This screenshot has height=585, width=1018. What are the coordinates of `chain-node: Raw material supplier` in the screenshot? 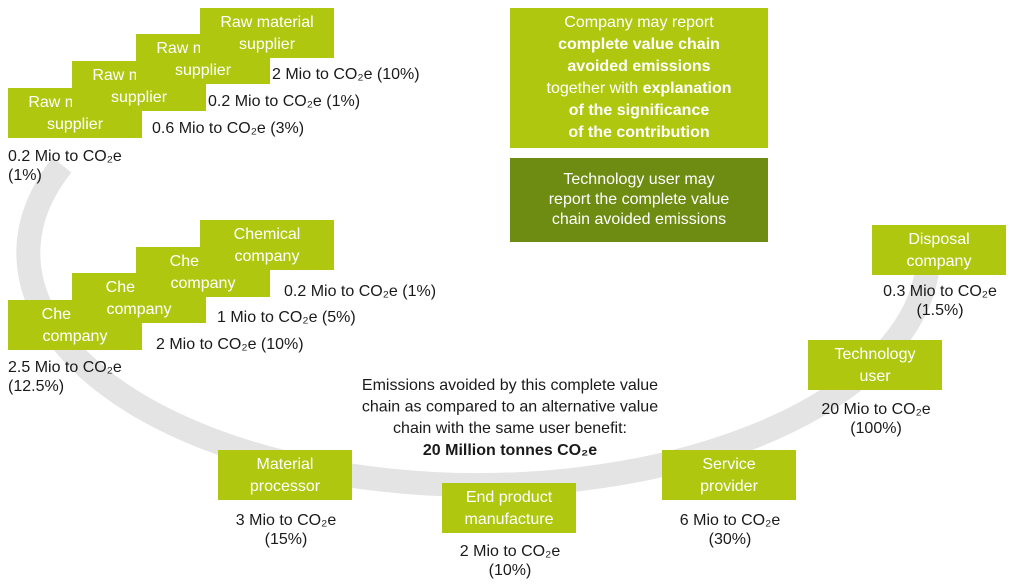 It's located at (267, 33).